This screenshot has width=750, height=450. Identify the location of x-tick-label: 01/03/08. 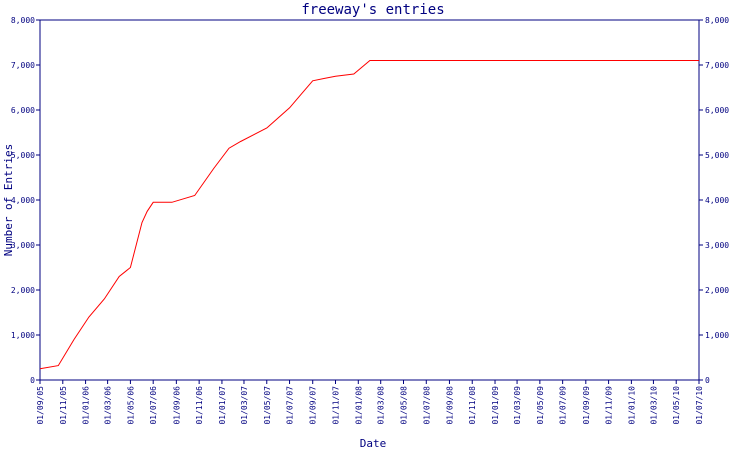
(381, 405).